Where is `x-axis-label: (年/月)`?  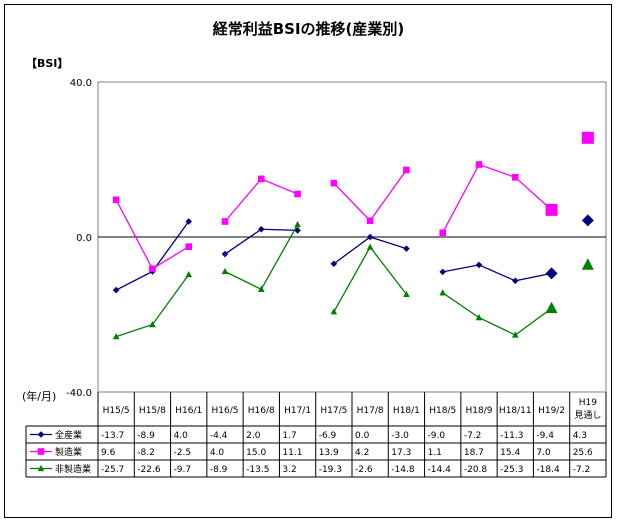 x-axis-label: (年/月) is located at coordinates (39, 396).